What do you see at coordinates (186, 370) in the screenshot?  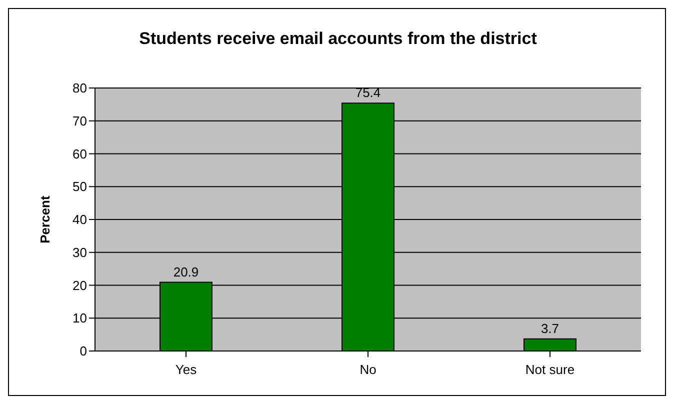 I see `x-tick-label: Yes` at bounding box center [186, 370].